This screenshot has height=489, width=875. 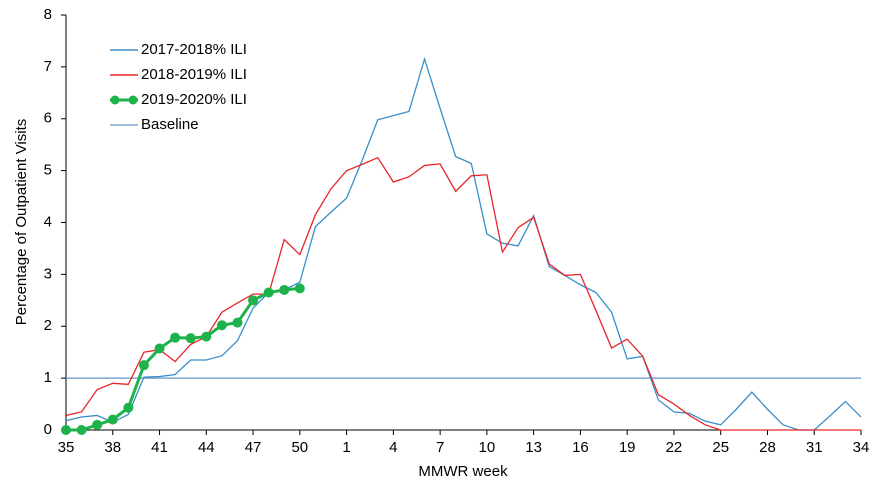 What do you see at coordinates (720, 447) in the screenshot?
I see `x-tick-label: 25` at bounding box center [720, 447].